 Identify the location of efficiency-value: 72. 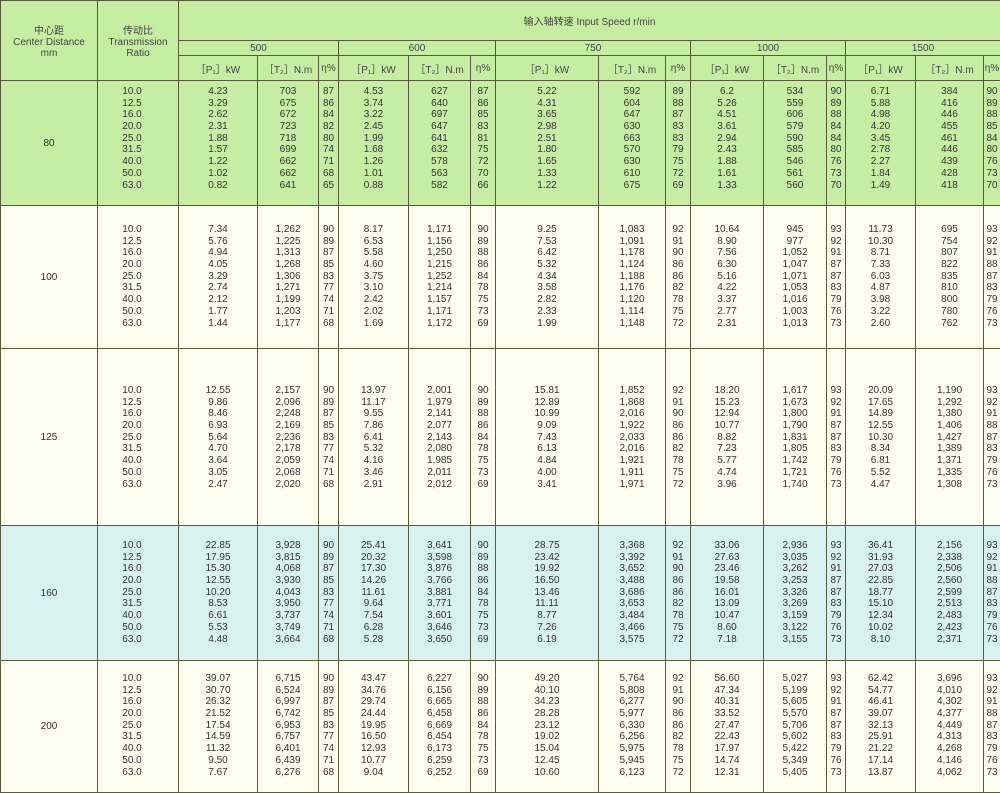
(483, 162).